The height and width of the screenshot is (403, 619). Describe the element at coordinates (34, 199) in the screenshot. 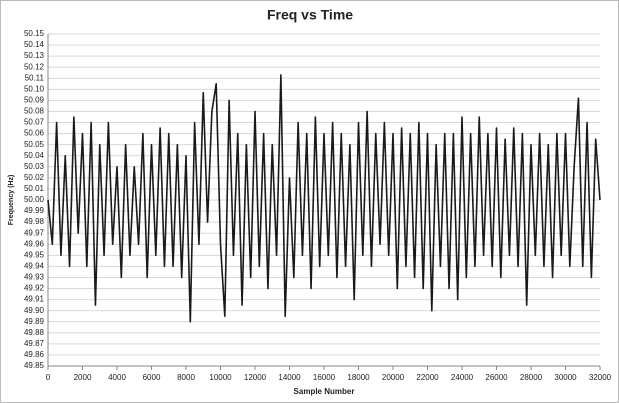

I see `y-tick-label: 50.00` at that location.